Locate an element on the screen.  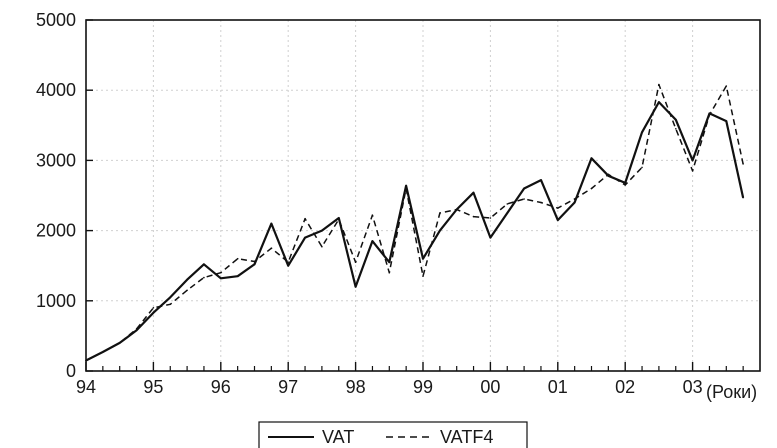
y-axis-tick-labels: 0 1000 2000 3000 4000 5000 is located at coordinates (56, 195).